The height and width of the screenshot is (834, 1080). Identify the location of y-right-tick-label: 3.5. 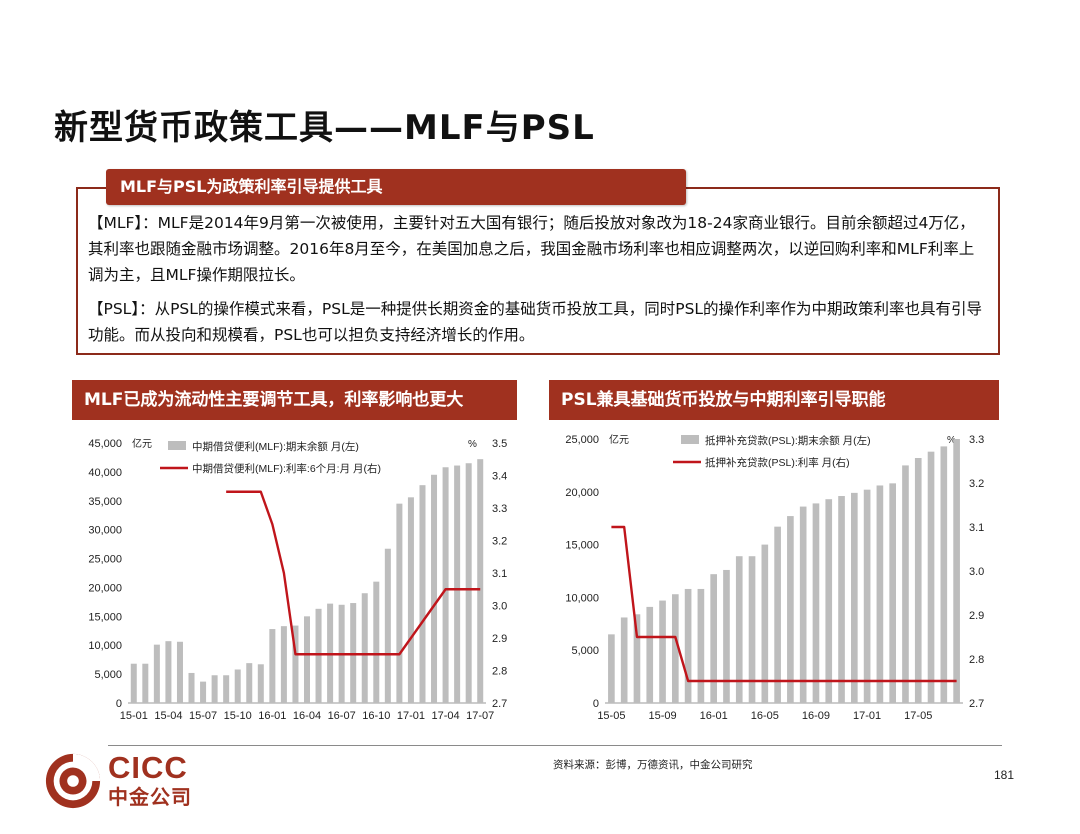
(499, 444).